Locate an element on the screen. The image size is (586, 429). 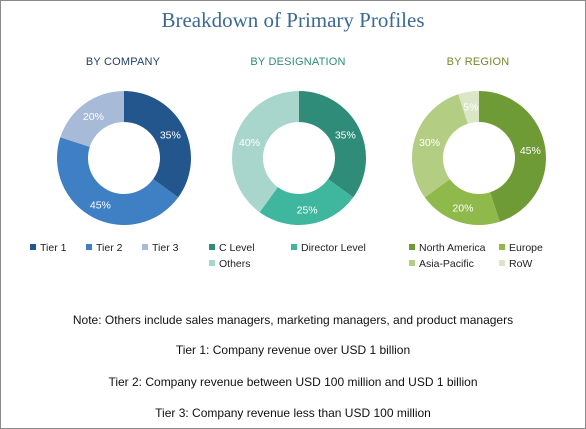
figure-title: Breakdown of Primary Profiles is located at coordinates (293, 20).